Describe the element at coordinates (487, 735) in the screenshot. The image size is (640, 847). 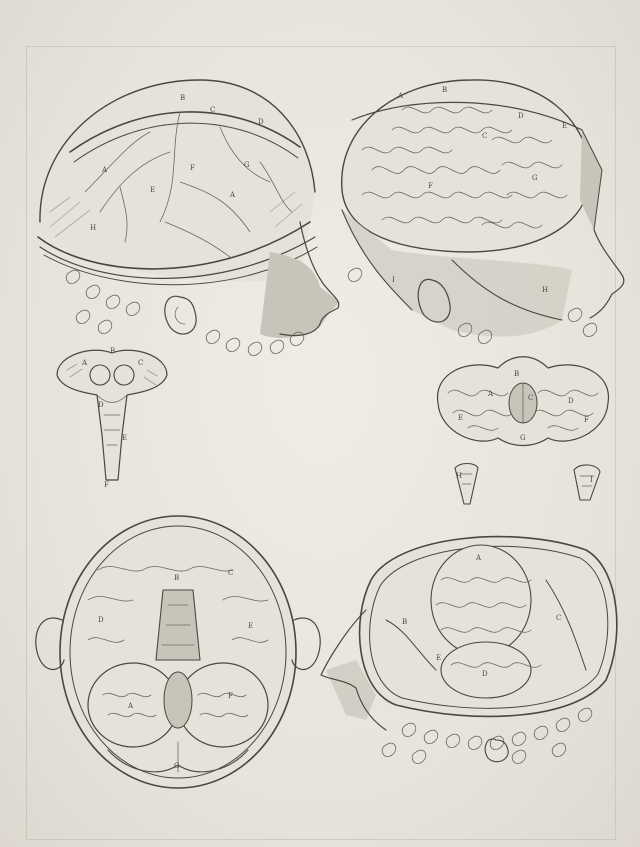
I see `hair-curls-lower` at that location.